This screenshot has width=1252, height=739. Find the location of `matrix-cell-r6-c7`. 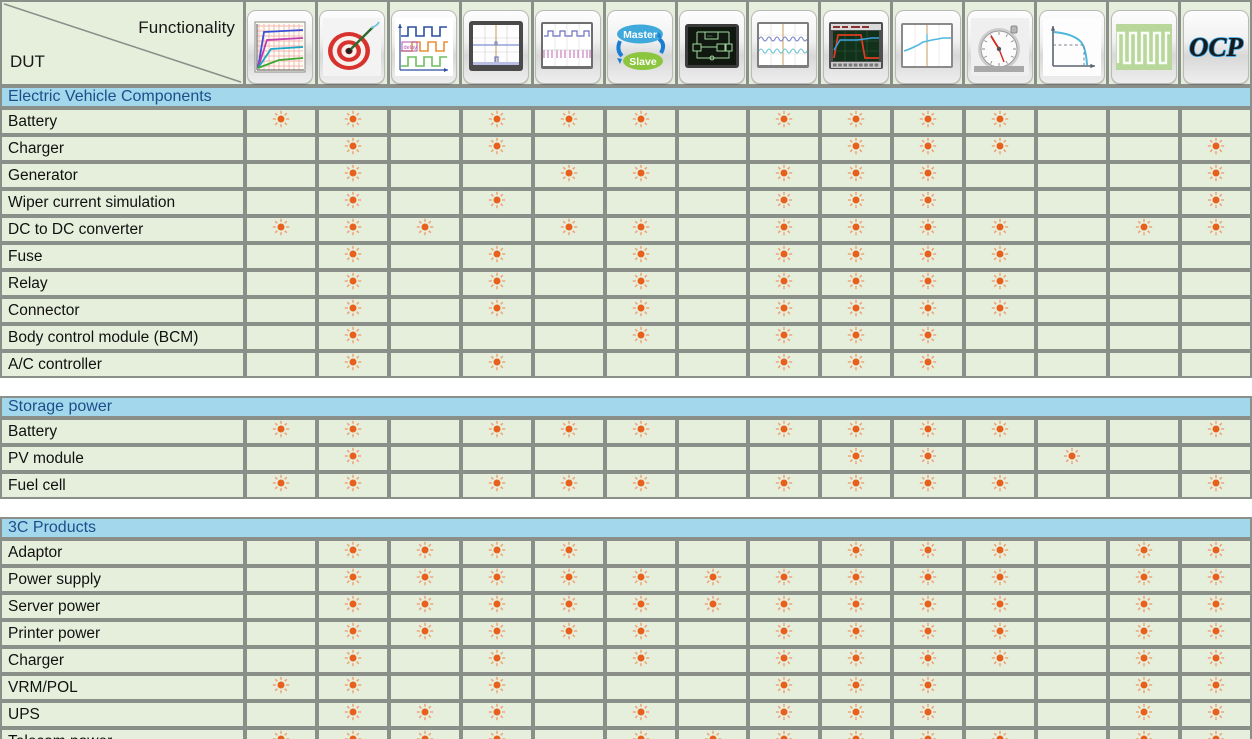

matrix-cell-r6-c7 is located at coordinates (712, 687).